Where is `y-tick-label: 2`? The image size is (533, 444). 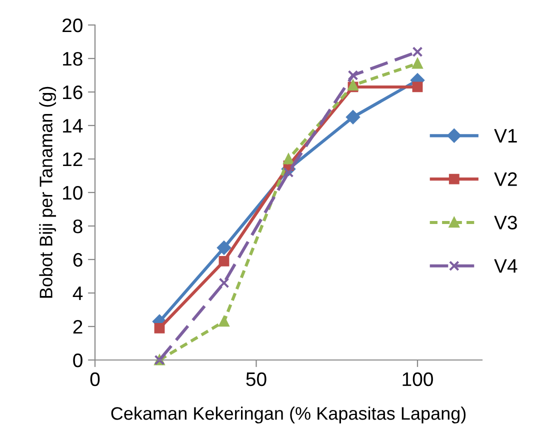
y-tick-label: 2 is located at coordinates (77, 327).